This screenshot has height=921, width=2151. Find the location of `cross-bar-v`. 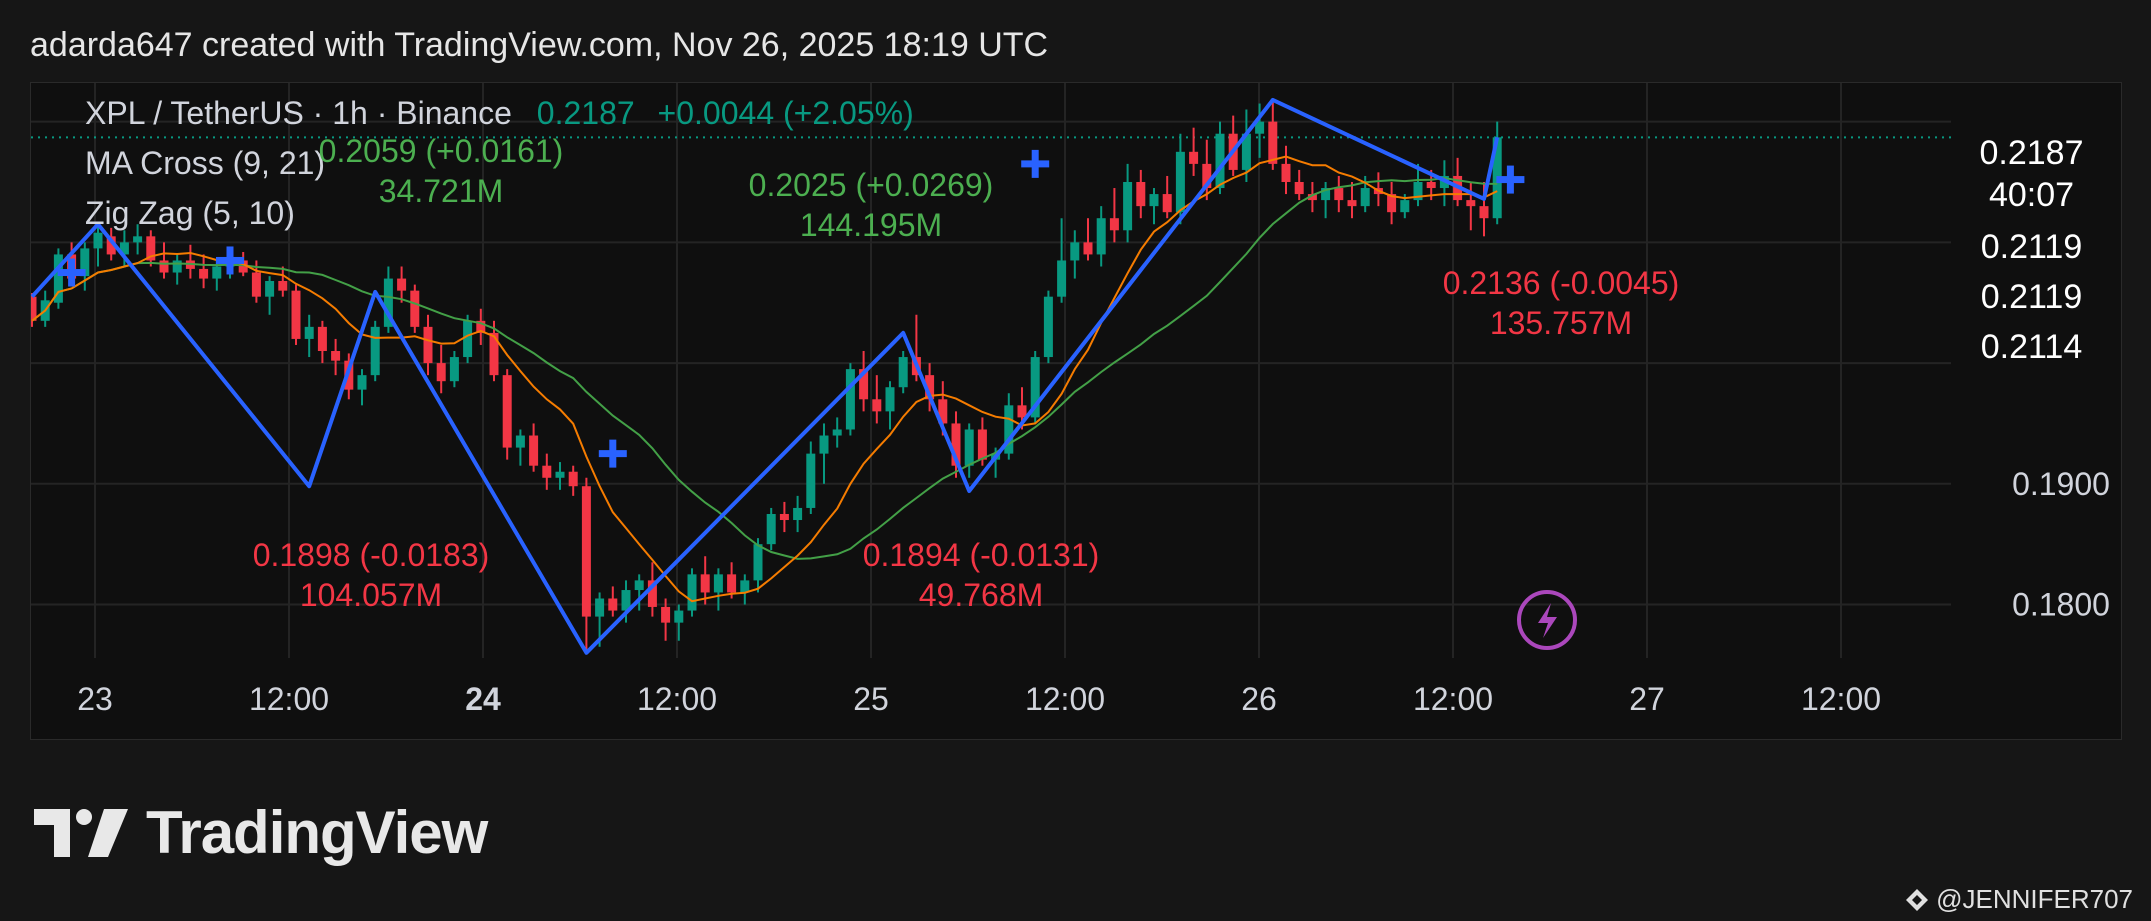

cross-bar-v is located at coordinates (1035, 163).